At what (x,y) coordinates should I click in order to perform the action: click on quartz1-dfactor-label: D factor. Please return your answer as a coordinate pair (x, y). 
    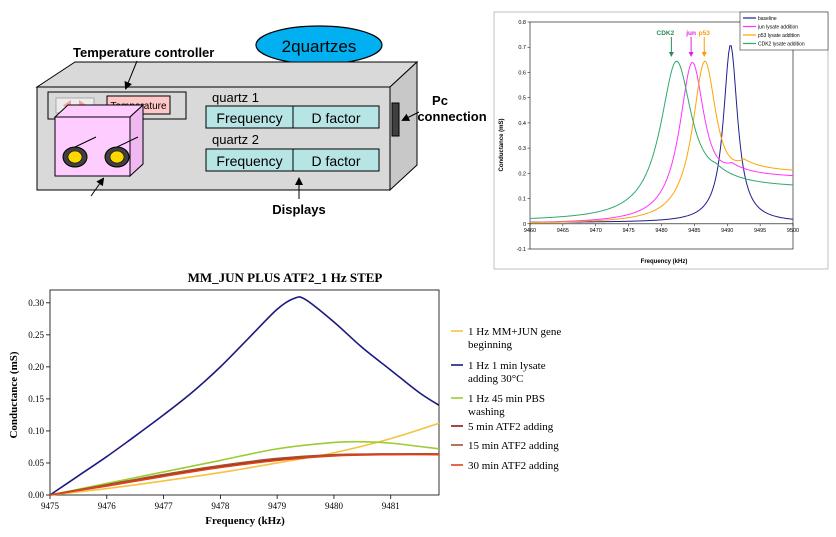
    Looking at the image, I should click on (335, 118).